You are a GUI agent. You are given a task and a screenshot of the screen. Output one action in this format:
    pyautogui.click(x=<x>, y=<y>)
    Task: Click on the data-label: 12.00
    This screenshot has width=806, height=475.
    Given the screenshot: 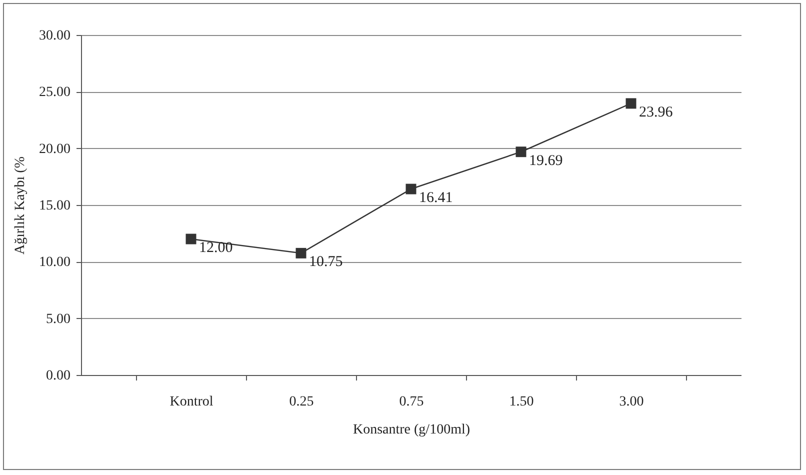 What is the action you would take?
    pyautogui.click(x=216, y=248)
    